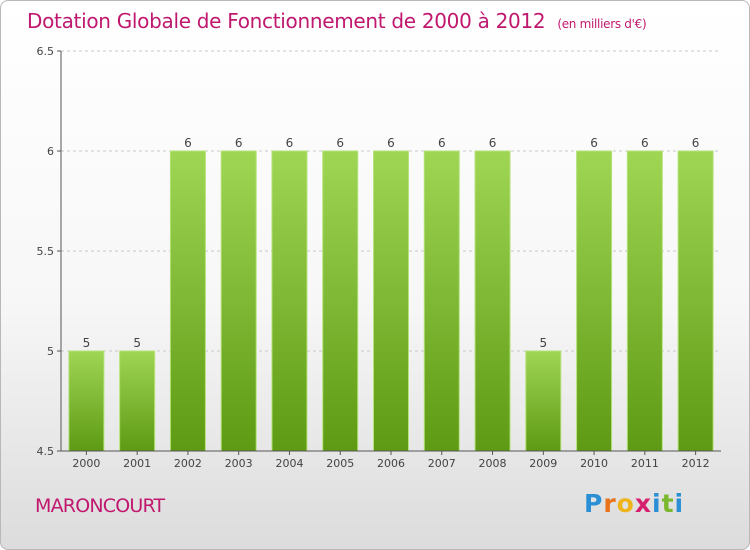  I want to click on chart-subtitle: (en milliers d'€), so click(602, 24).